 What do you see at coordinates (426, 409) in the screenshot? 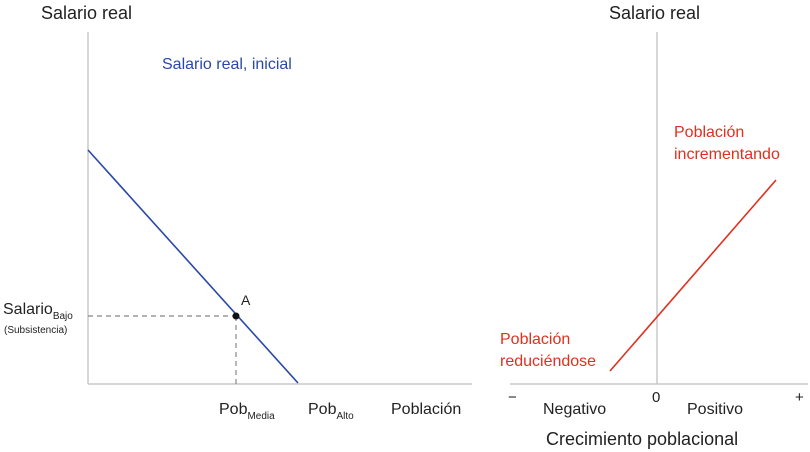
I see `left-x-axis-title: Población` at bounding box center [426, 409].